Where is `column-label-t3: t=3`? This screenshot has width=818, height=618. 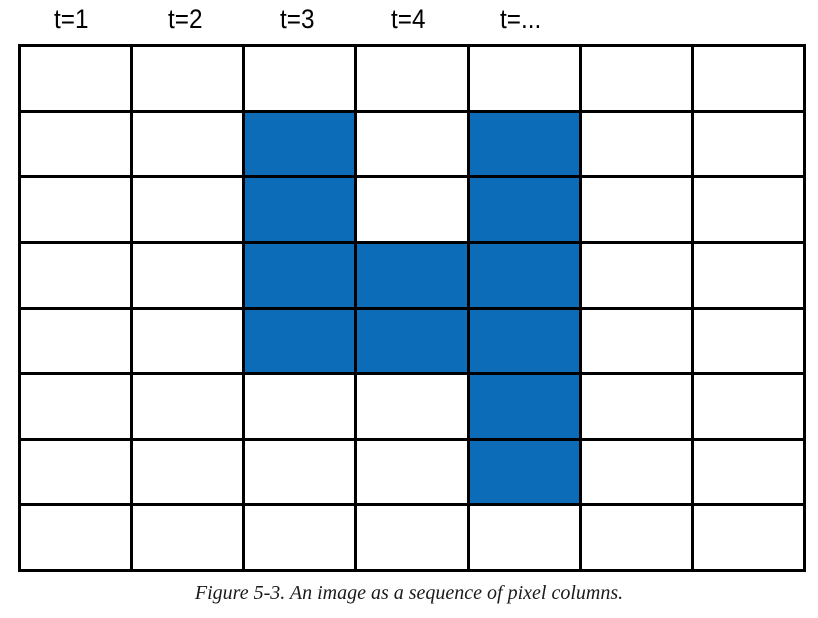 column-label-t3: t=3 is located at coordinates (297, 19).